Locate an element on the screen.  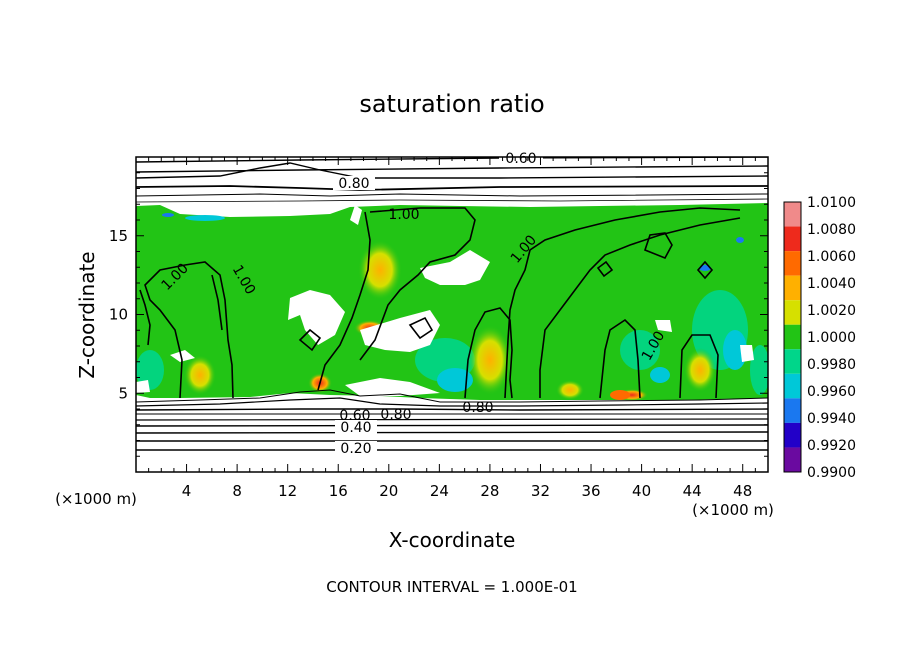
x-tick-label: 36 is located at coordinates (590, 491).